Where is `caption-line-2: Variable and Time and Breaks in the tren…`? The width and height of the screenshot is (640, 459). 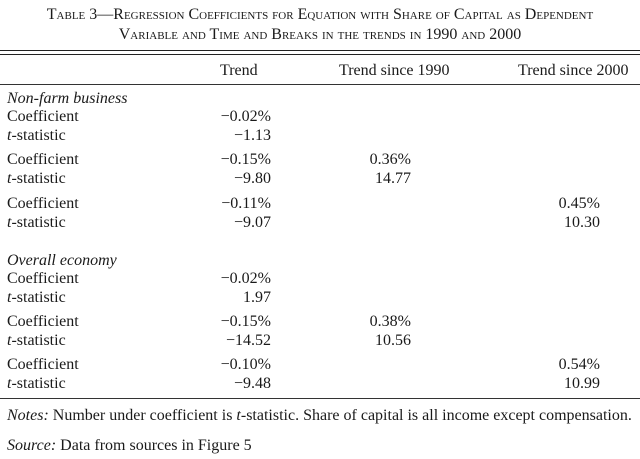 caption-line-2: Variable and Time and Breaks in the tren… is located at coordinates (320, 34).